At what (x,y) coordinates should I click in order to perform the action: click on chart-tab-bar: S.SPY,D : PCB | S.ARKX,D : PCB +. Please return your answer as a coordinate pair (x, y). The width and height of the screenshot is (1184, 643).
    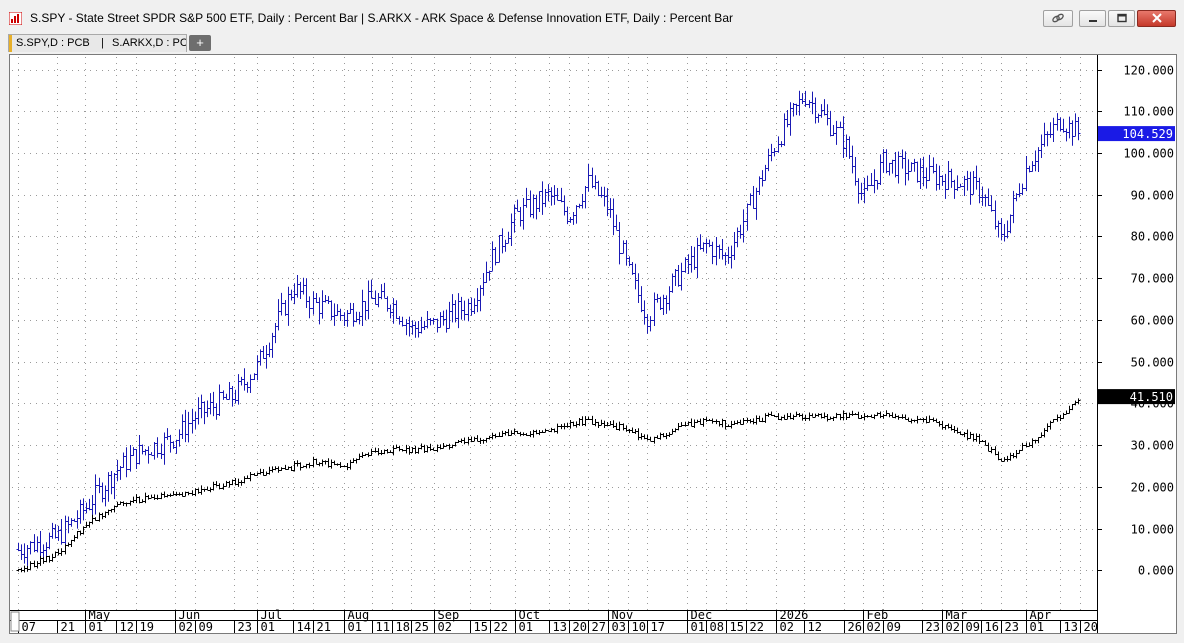
    Looking at the image, I should click on (592, 43).